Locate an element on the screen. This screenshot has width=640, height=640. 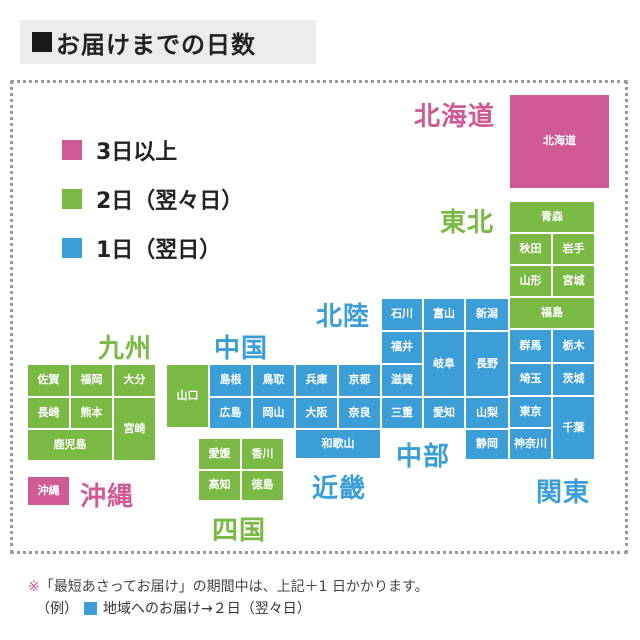
pref-yamanashi: 山梨 is located at coordinates (487, 413).